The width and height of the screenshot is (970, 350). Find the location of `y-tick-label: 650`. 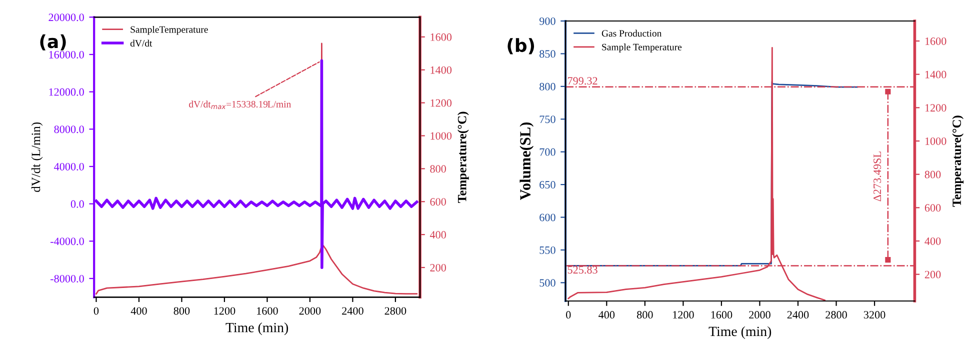

y-tick-label: 650 is located at coordinates (548, 185).